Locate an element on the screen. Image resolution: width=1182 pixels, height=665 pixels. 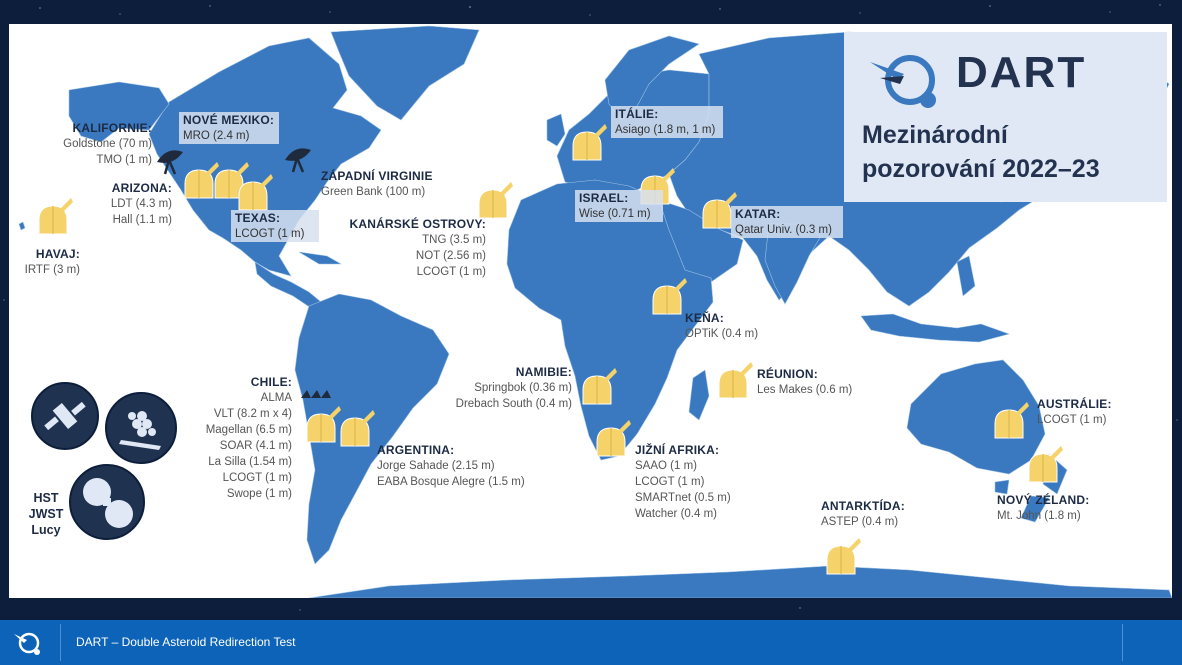
label-namibie-heading: NAMIBIE: is located at coordinates (543, 372).